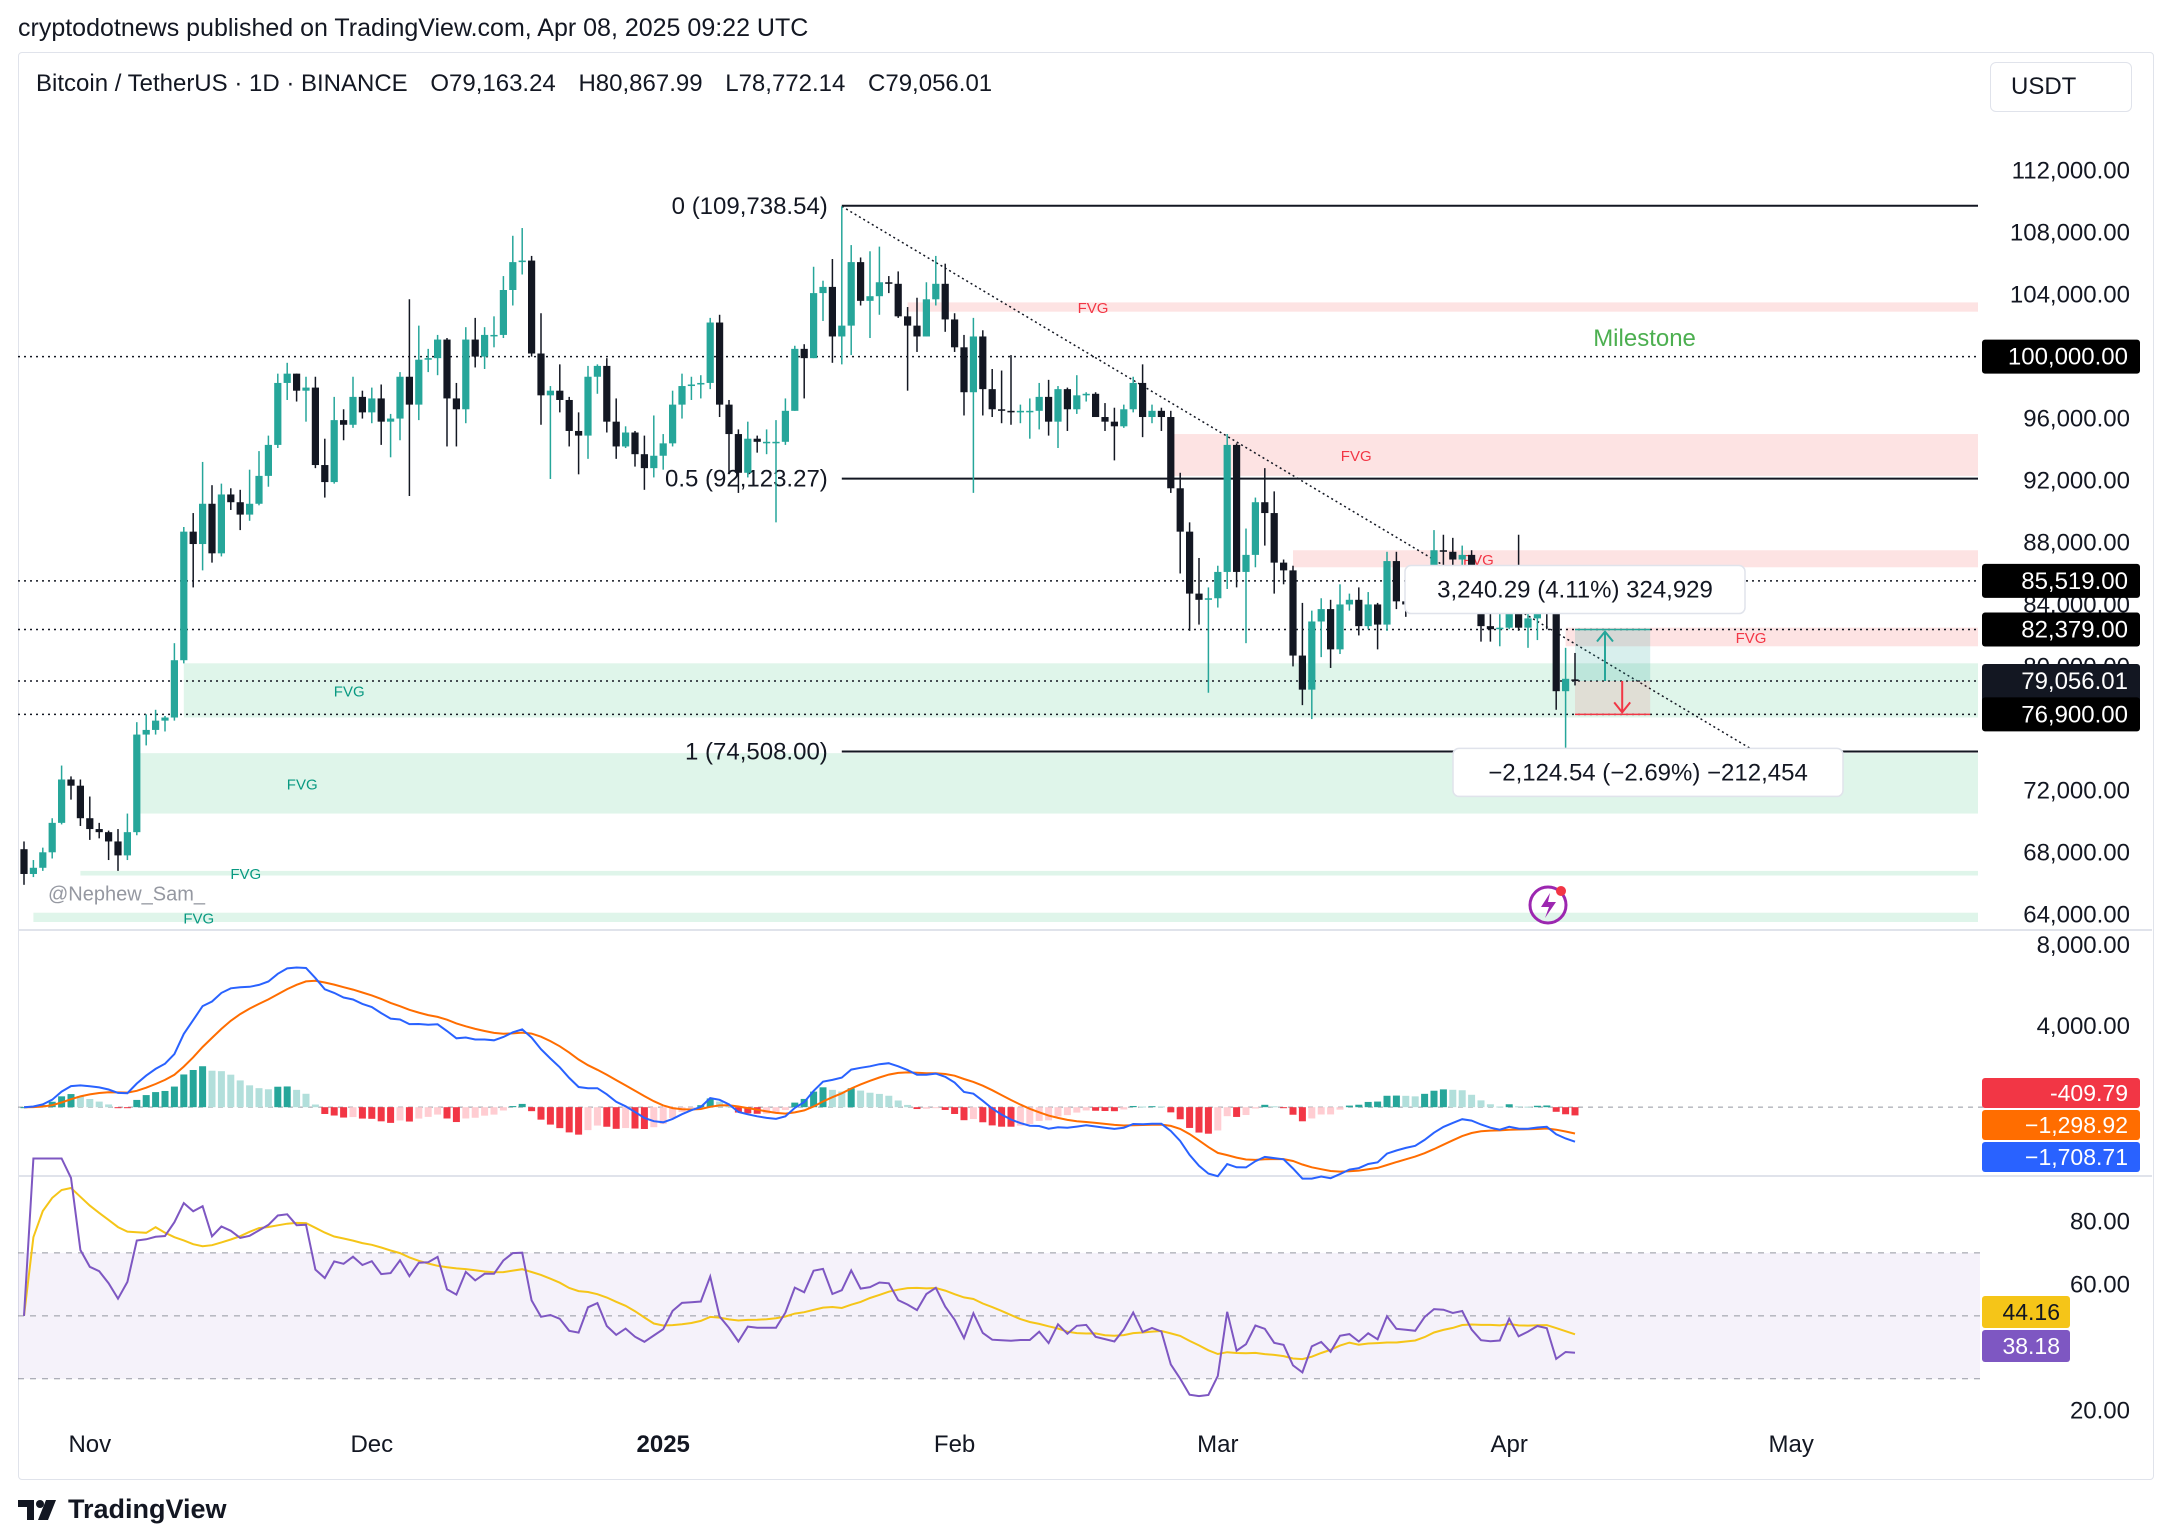 This screenshot has width=2168, height=1540. Describe the element at coordinates (1613, 698) in the screenshot. I see `long-position-stop-zone` at that location.